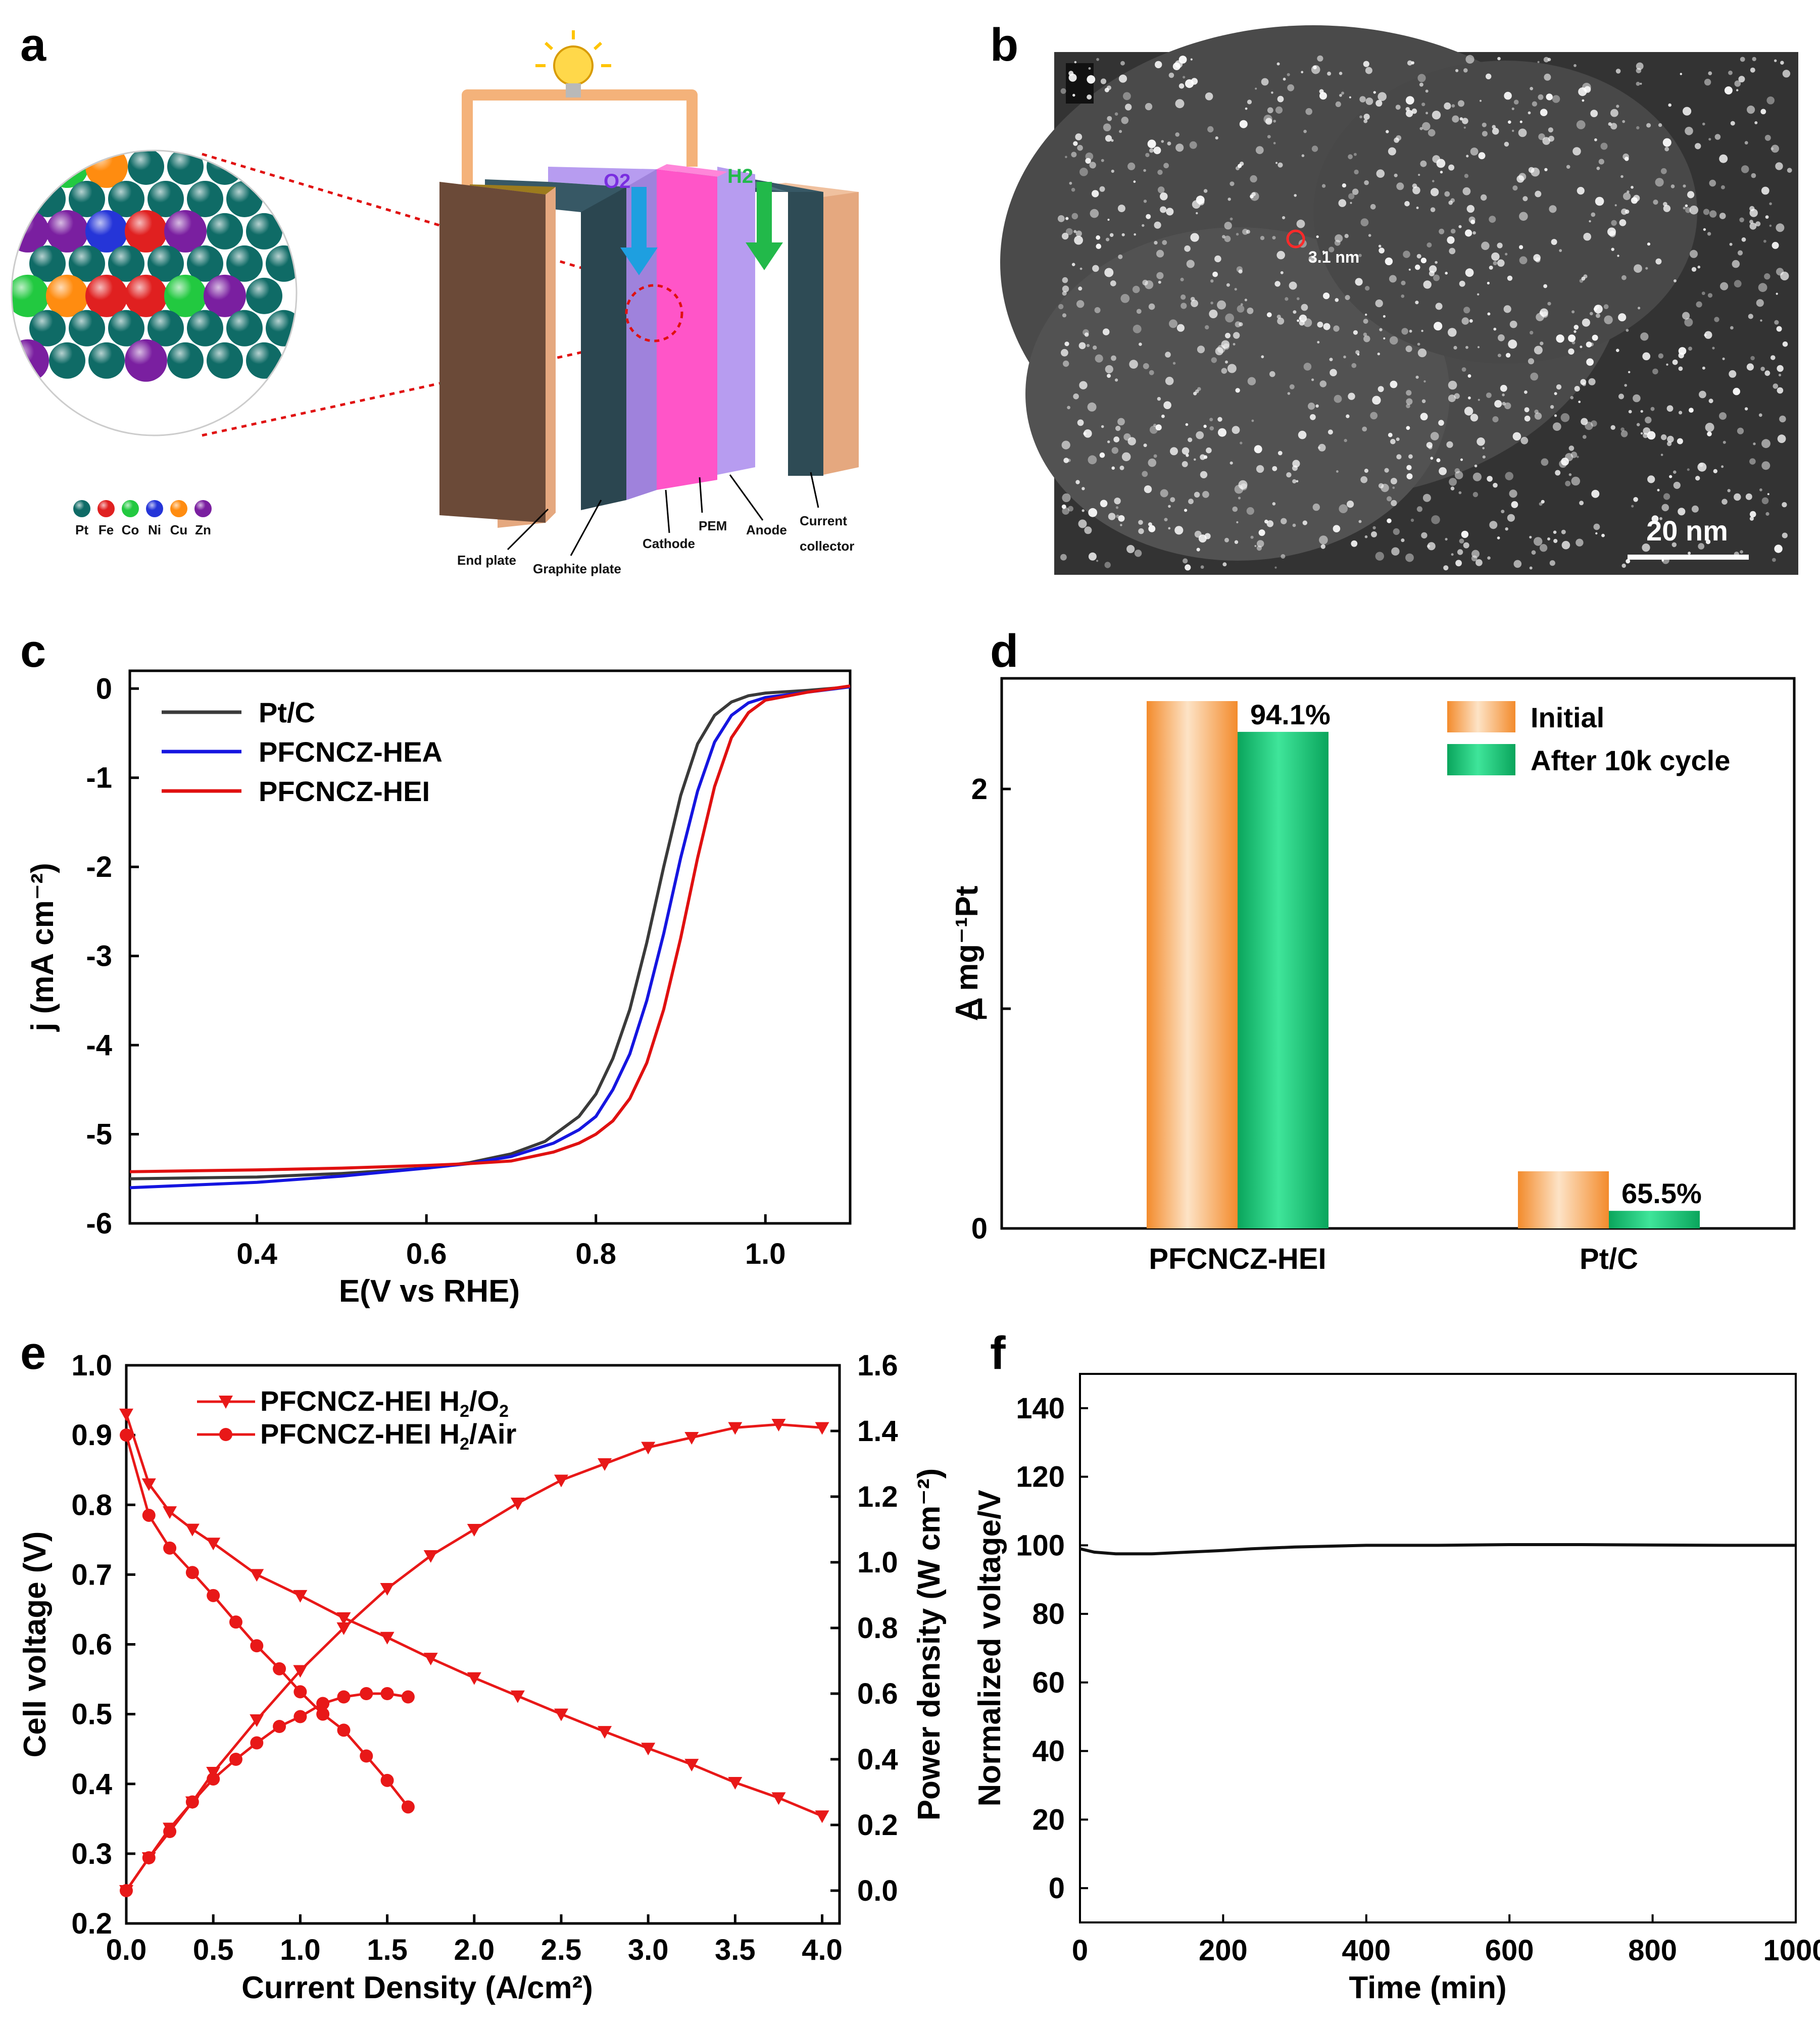 The width and height of the screenshot is (1820, 2028). Describe the element at coordinates (617, 181) in the screenshot. I see `o2-label: O2` at that location.